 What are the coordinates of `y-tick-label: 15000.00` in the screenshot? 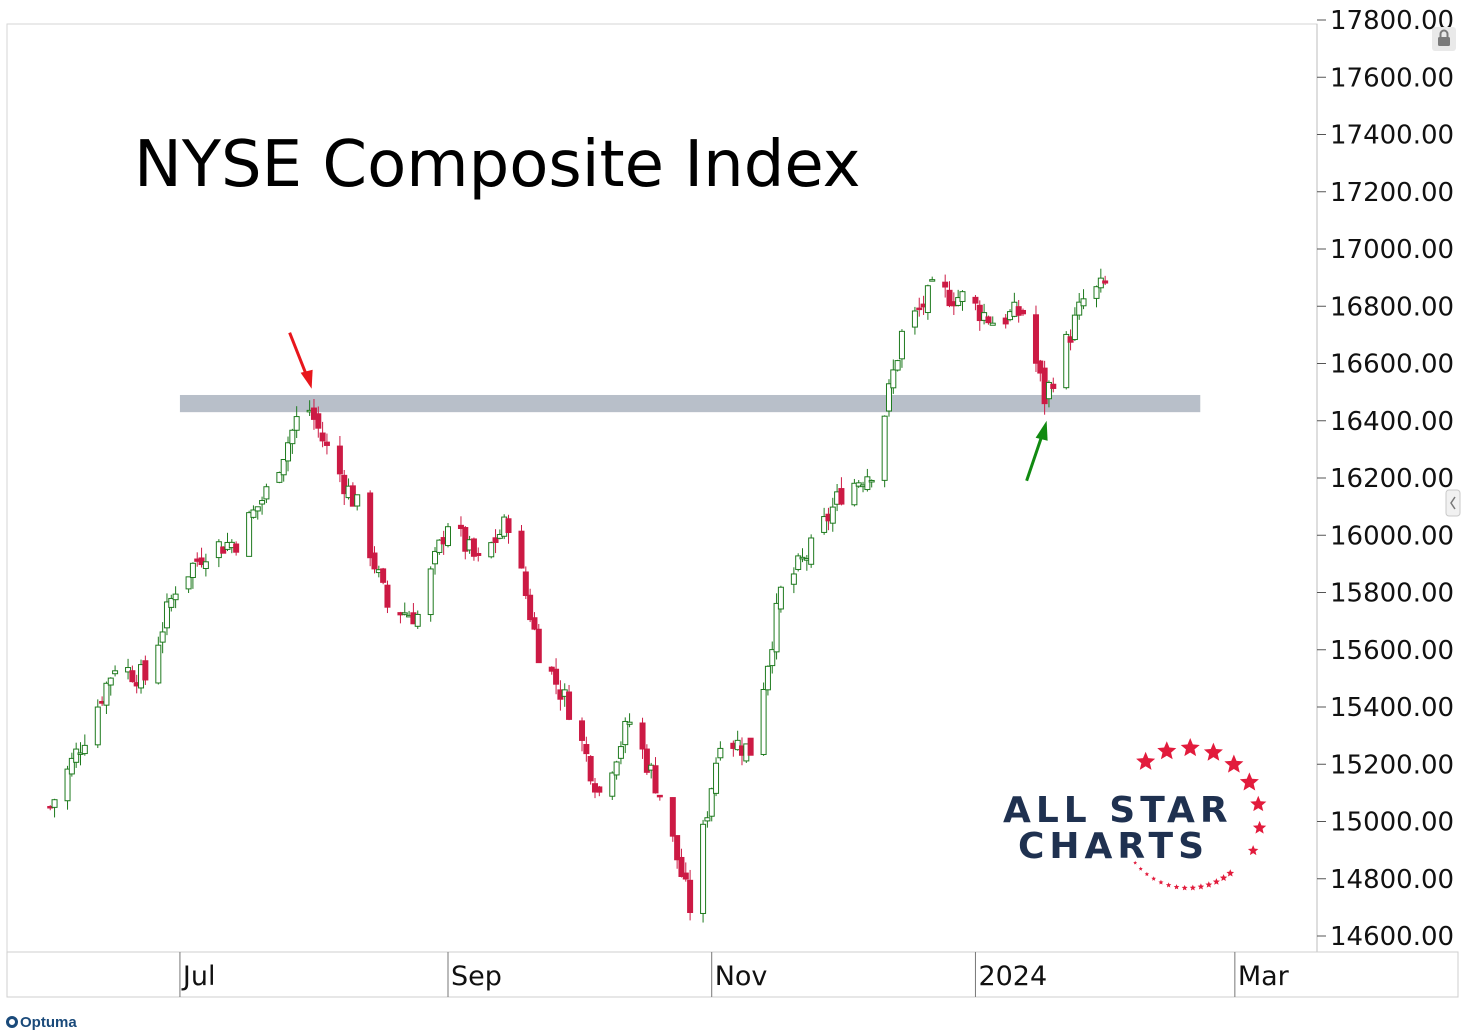 It's located at (1392, 823).